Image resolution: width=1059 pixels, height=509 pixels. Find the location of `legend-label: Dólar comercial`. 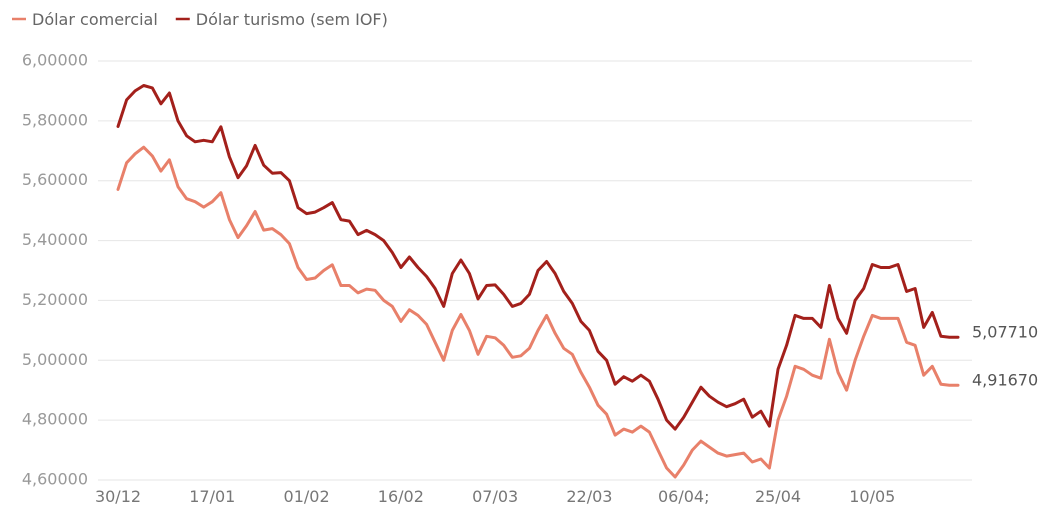

legend-label: Dólar comercial is located at coordinates (95, 19).